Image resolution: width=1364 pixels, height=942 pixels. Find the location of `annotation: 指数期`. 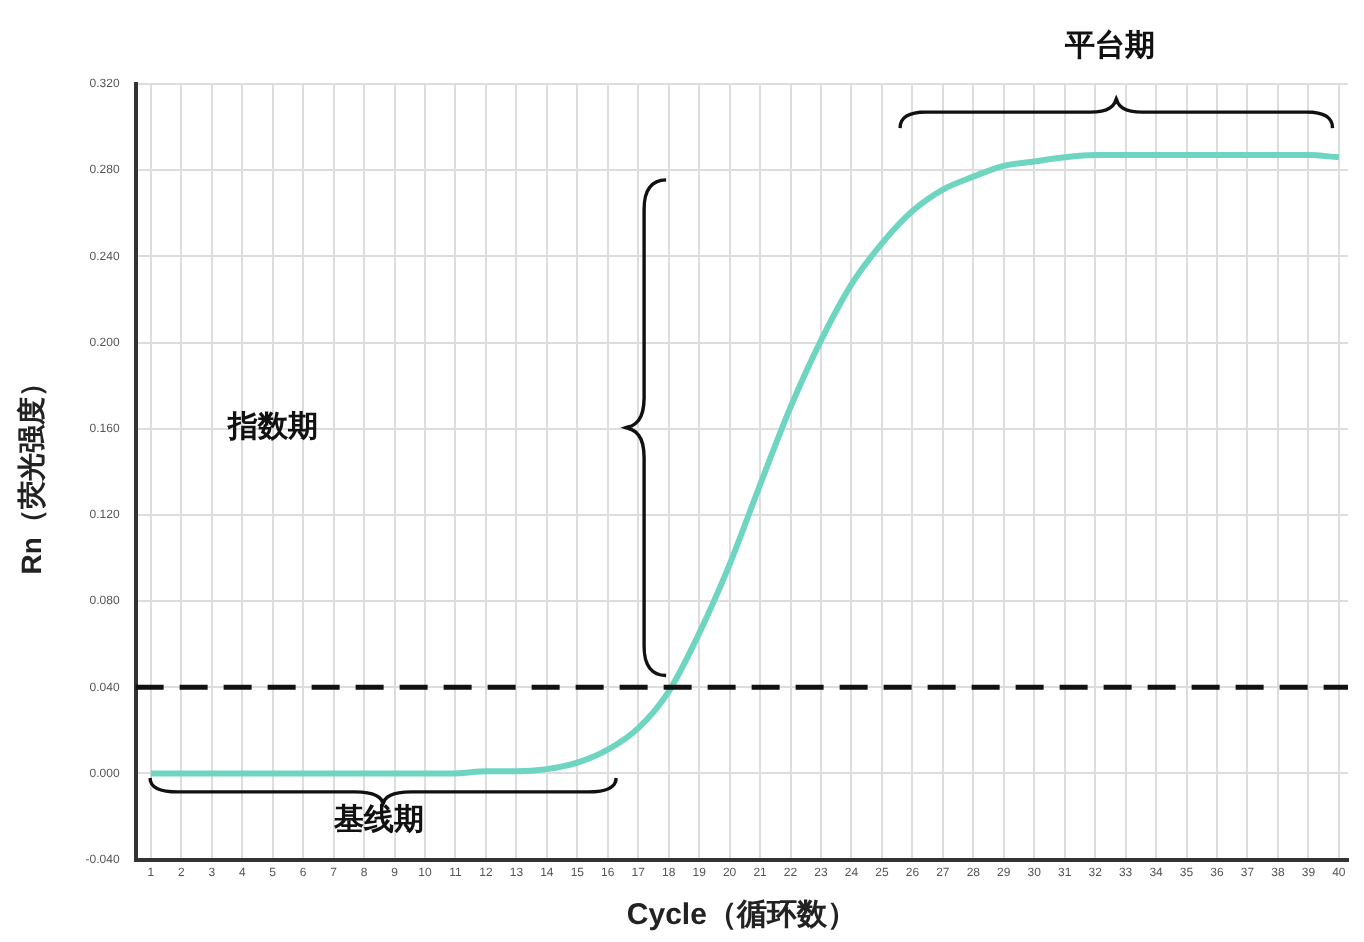

annotation: 指数期 is located at coordinates (271, 426).